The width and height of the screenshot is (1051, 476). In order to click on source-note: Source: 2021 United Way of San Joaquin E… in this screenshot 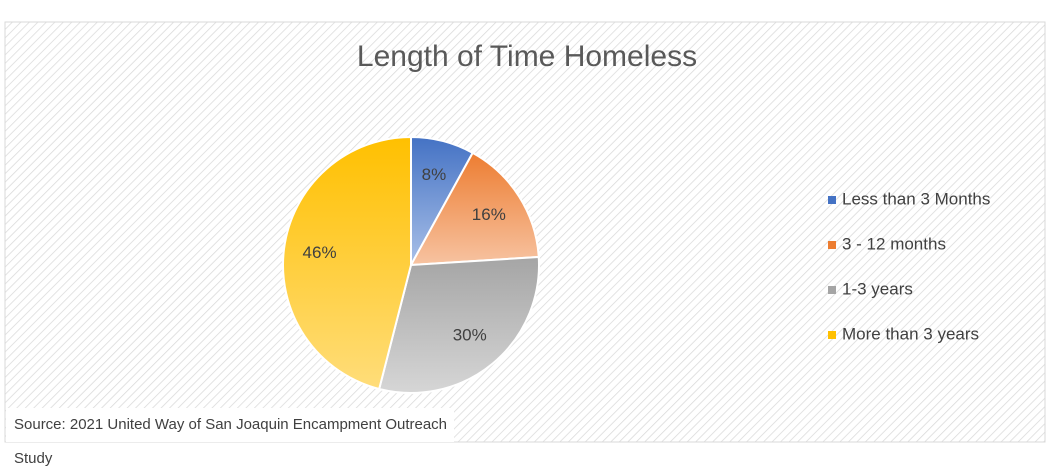, I will do `click(230, 437)`.